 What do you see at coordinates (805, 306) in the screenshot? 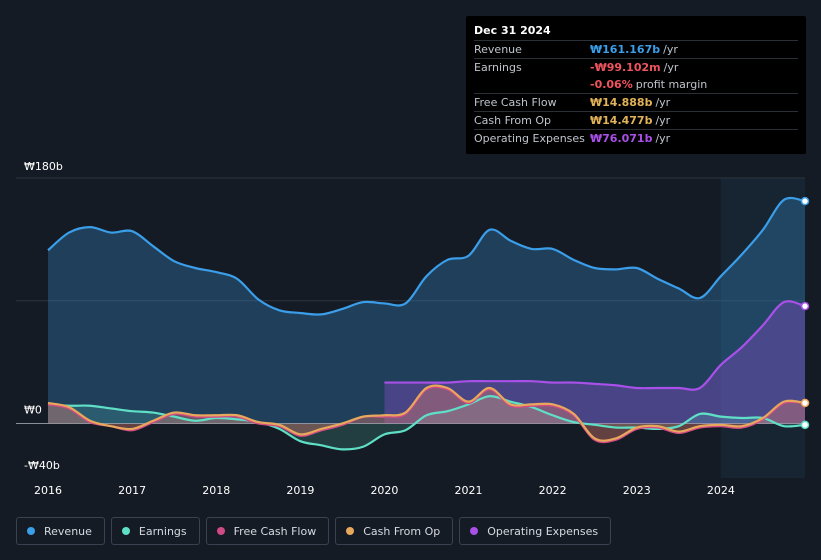
I see `endpoint-operating-expenses` at bounding box center [805, 306].